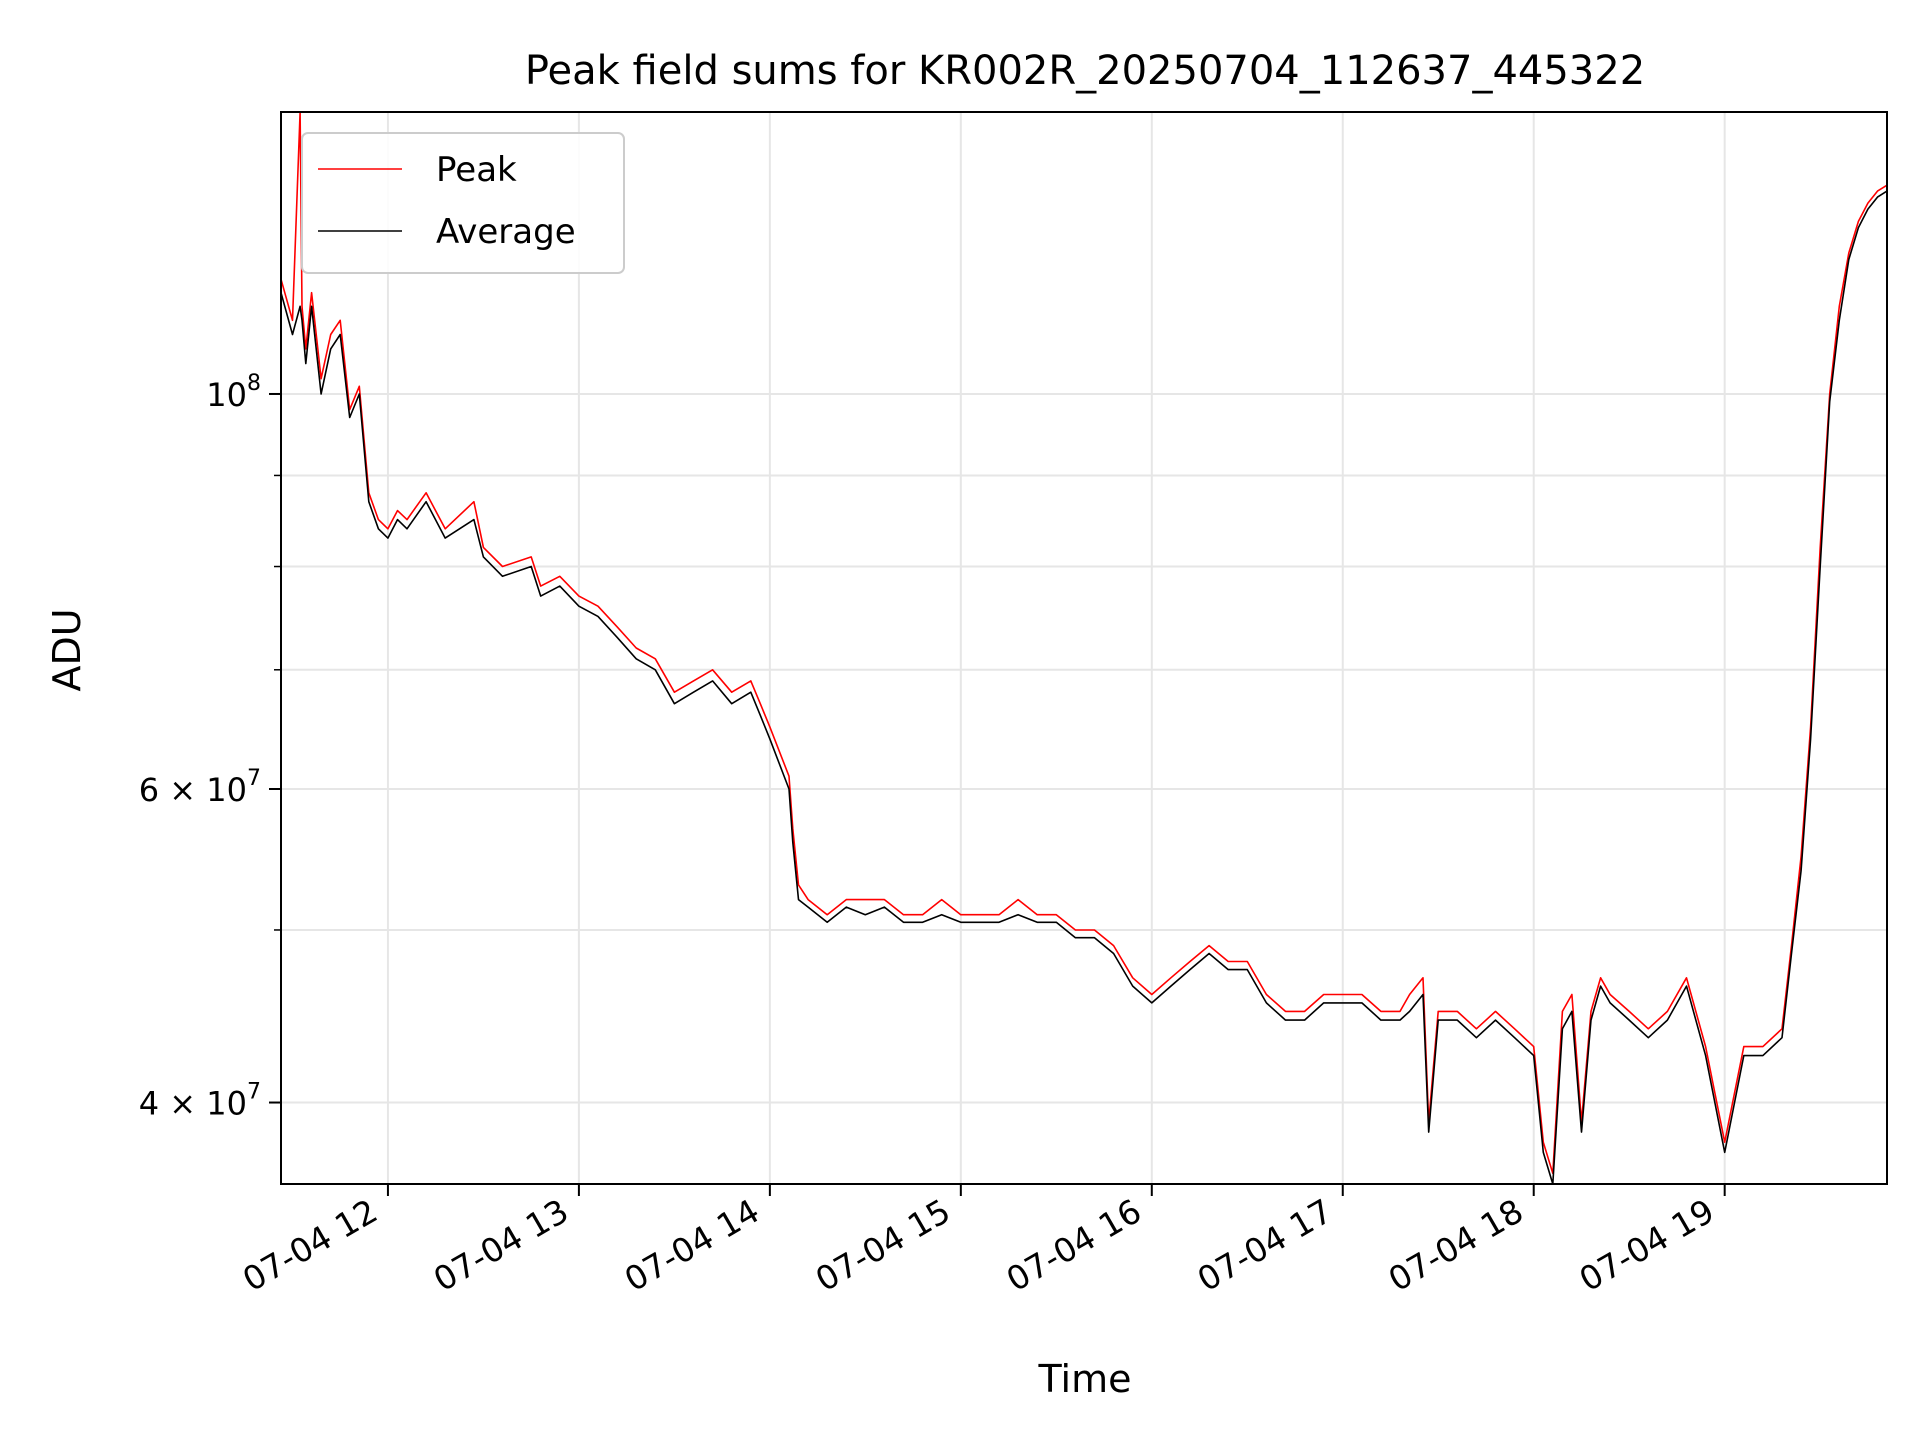 The image size is (1920, 1444). I want to click on legend-label: Peak, so click(476, 170).